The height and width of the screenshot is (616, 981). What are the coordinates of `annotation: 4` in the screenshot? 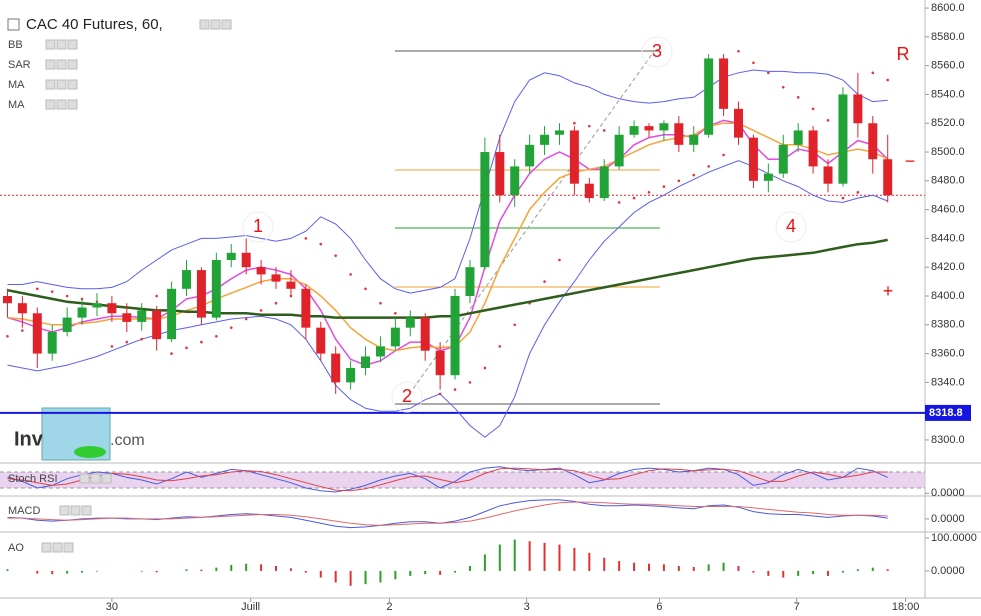 It's located at (791, 226).